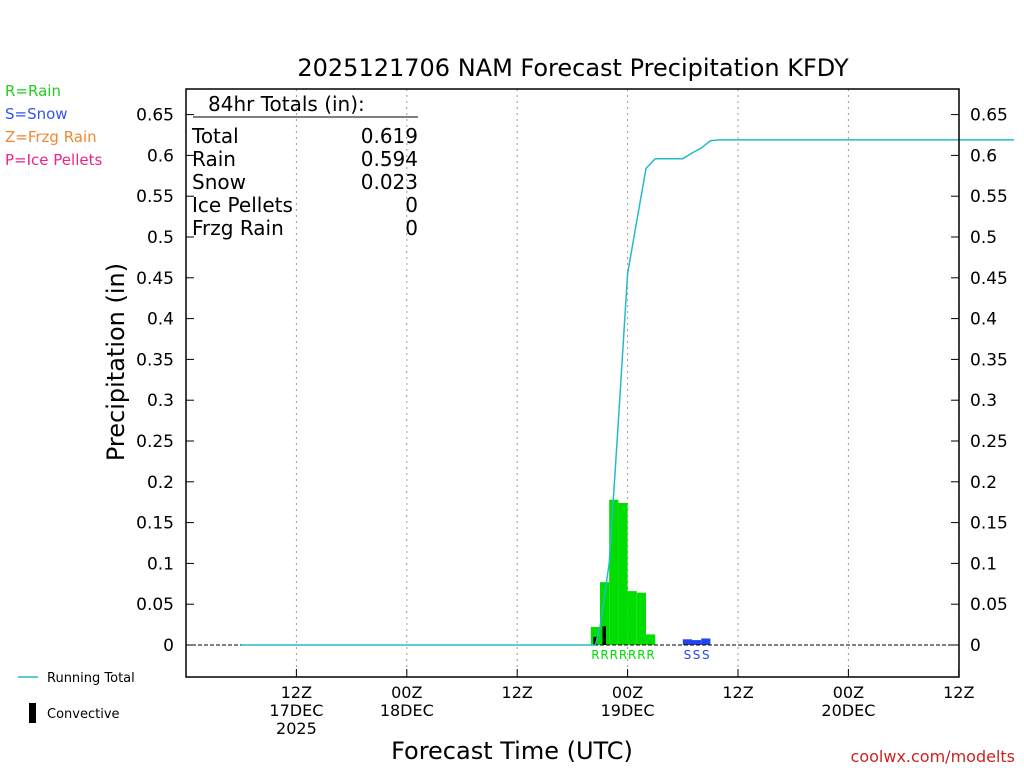 The image size is (1024, 768). What do you see at coordinates (53, 160) in the screenshot?
I see `legend-type-entry: P=Ice Pellets` at bounding box center [53, 160].